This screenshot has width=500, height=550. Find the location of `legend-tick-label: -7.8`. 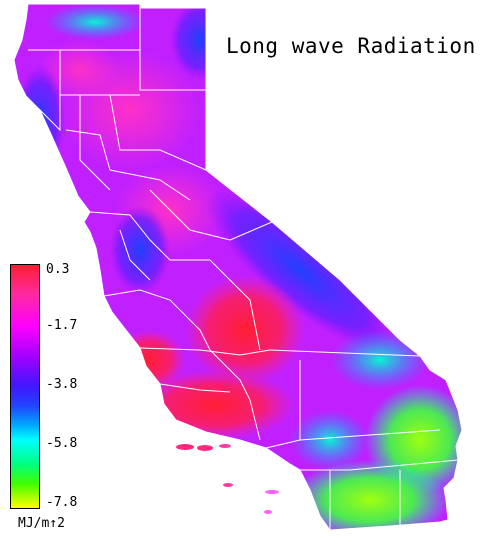

legend-tick-label: -7.8 is located at coordinates (62, 502).